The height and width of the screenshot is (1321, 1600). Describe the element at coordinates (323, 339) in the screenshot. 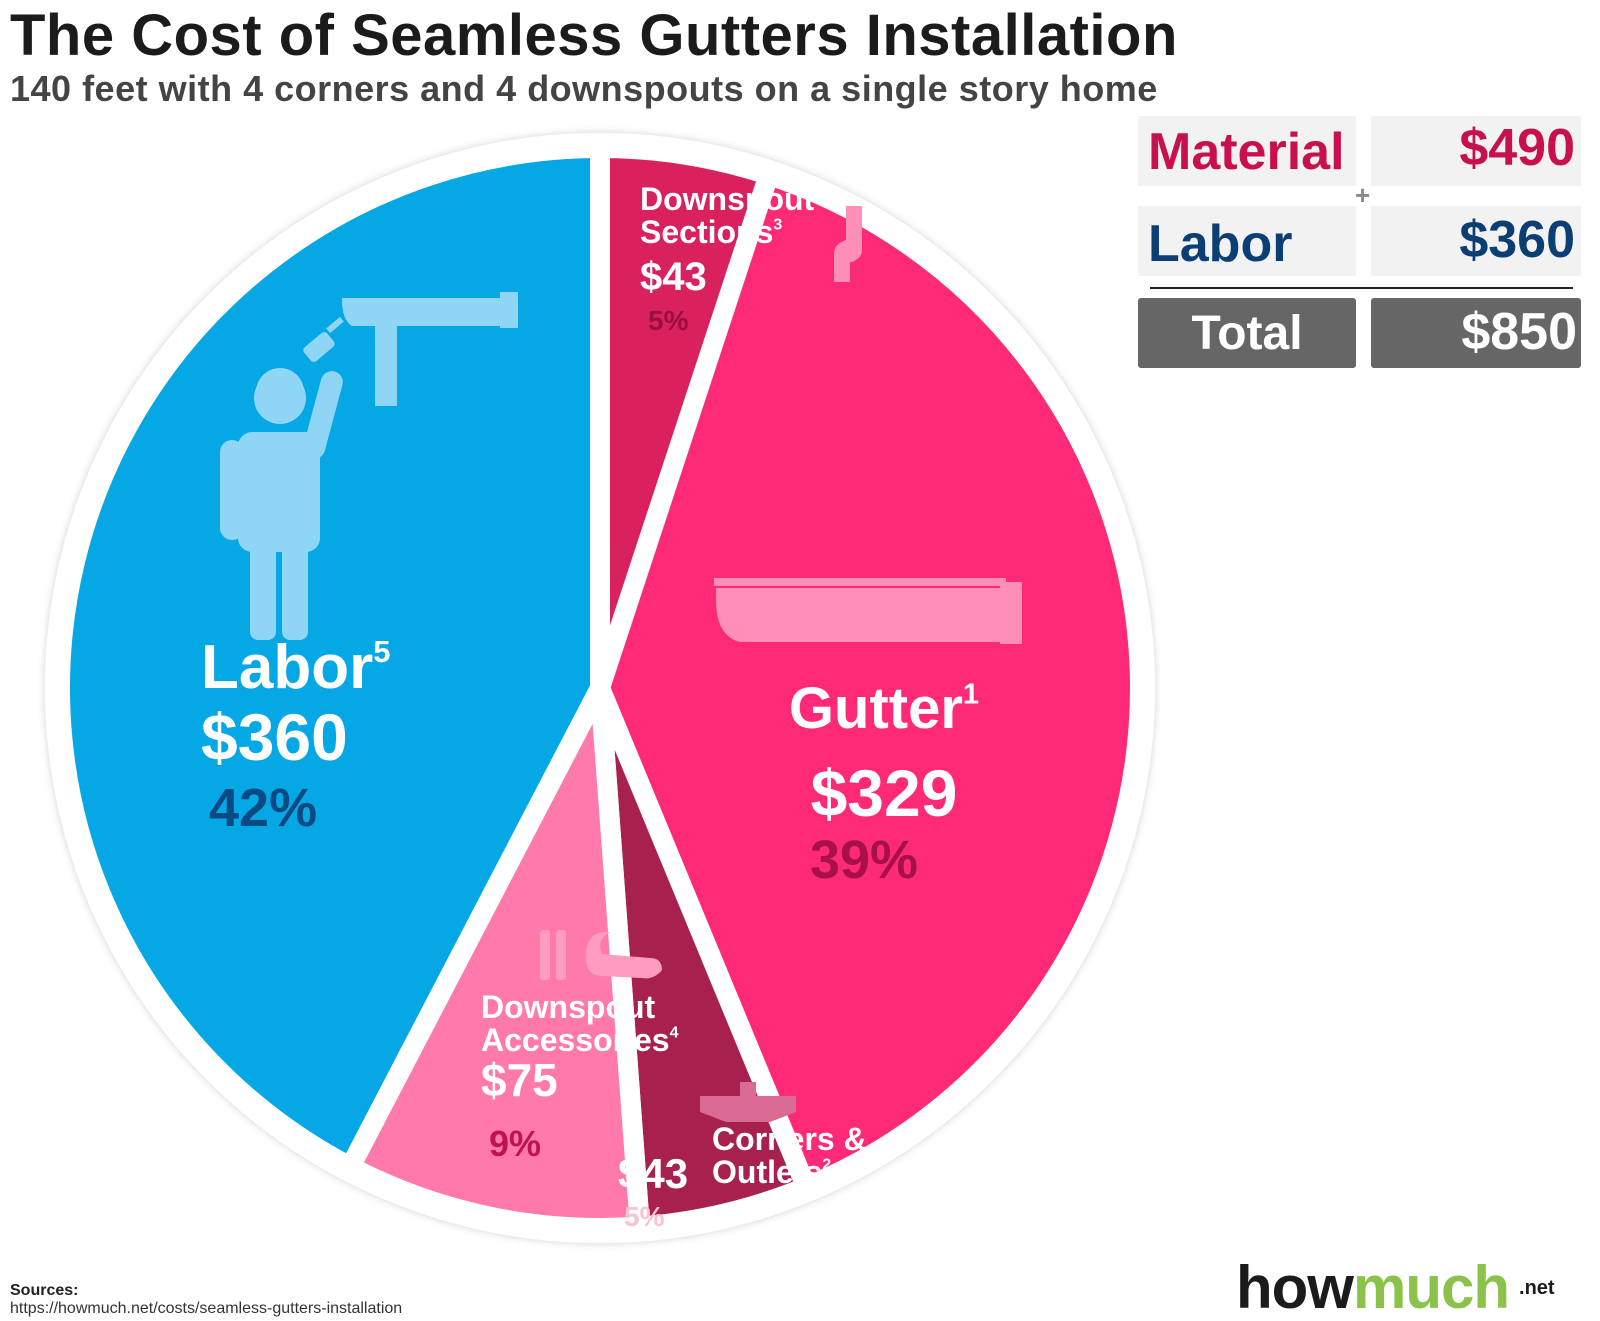

I see `drill-icon` at that location.